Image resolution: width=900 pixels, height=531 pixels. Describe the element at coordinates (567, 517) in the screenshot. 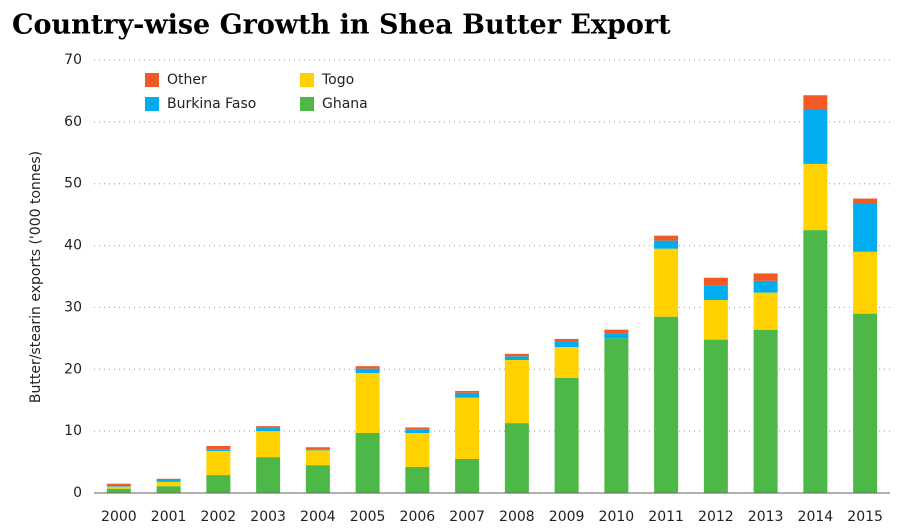

I see `x-tick-label: 2009` at that location.